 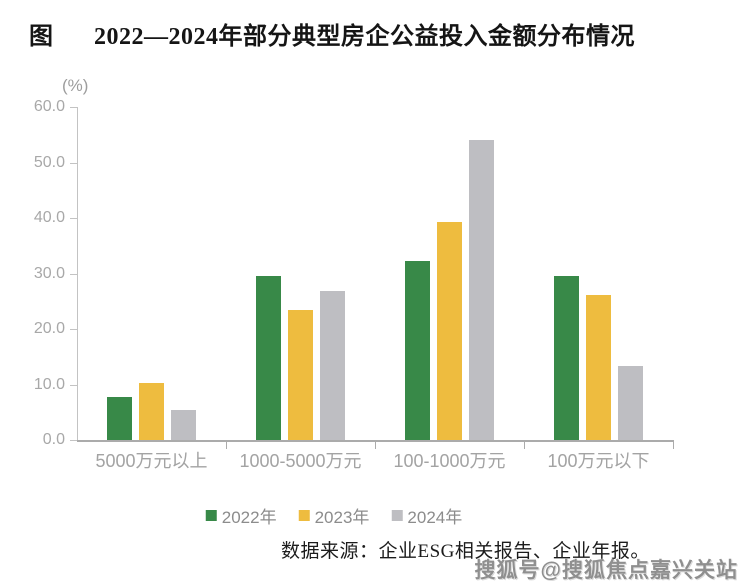 I want to click on legend-item-2023年: 2023年, so click(x=334, y=515).